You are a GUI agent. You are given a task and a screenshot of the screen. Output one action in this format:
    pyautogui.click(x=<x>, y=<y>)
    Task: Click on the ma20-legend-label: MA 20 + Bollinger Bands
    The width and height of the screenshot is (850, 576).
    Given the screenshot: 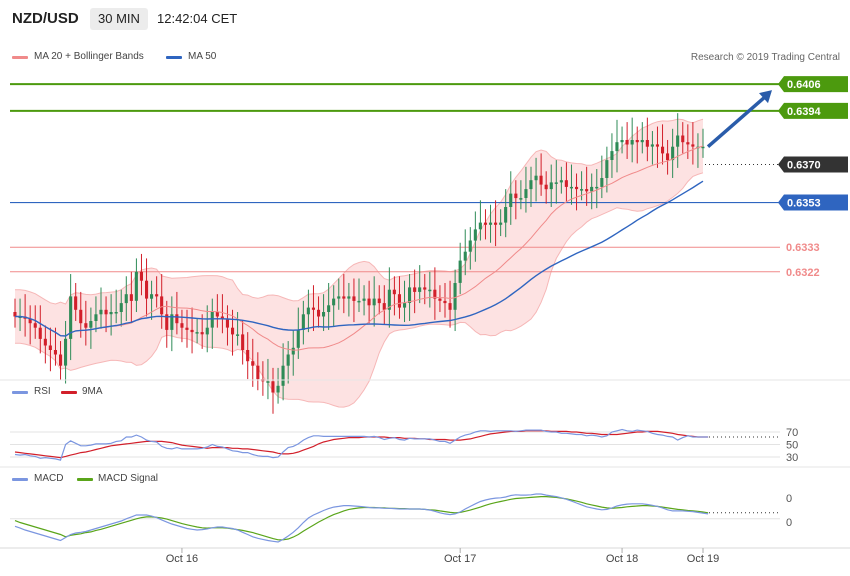 What is the action you would take?
    pyautogui.click(x=89, y=56)
    